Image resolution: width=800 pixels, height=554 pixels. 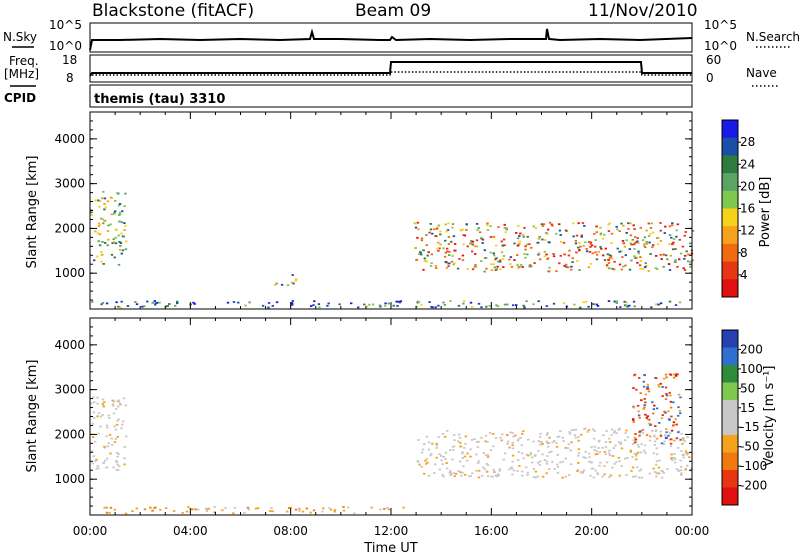 What do you see at coordinates (159, 99) in the screenshot?
I see `cpid-text: themis (tau) 3310` at bounding box center [159, 99].